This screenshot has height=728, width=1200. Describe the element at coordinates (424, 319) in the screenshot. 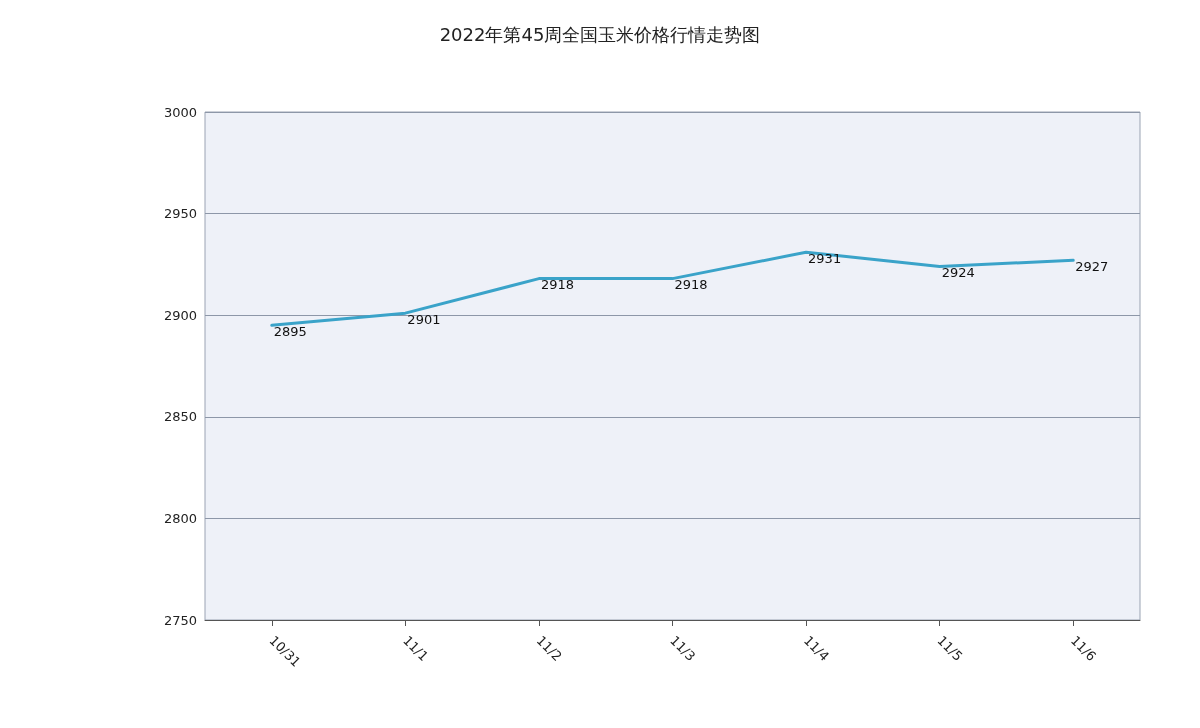

I see `data-label: 2901` at that location.